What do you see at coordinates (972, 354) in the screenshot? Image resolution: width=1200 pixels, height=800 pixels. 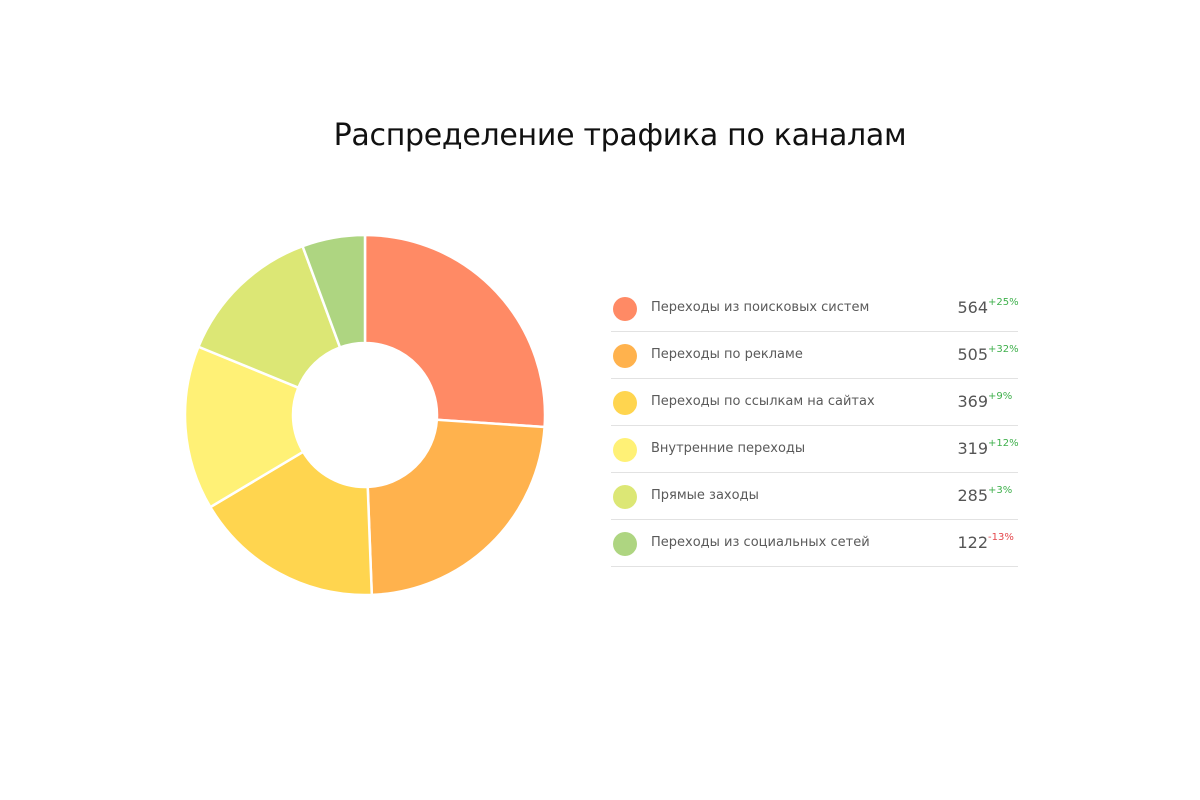 I see `legend-value: 505` at bounding box center [972, 354].